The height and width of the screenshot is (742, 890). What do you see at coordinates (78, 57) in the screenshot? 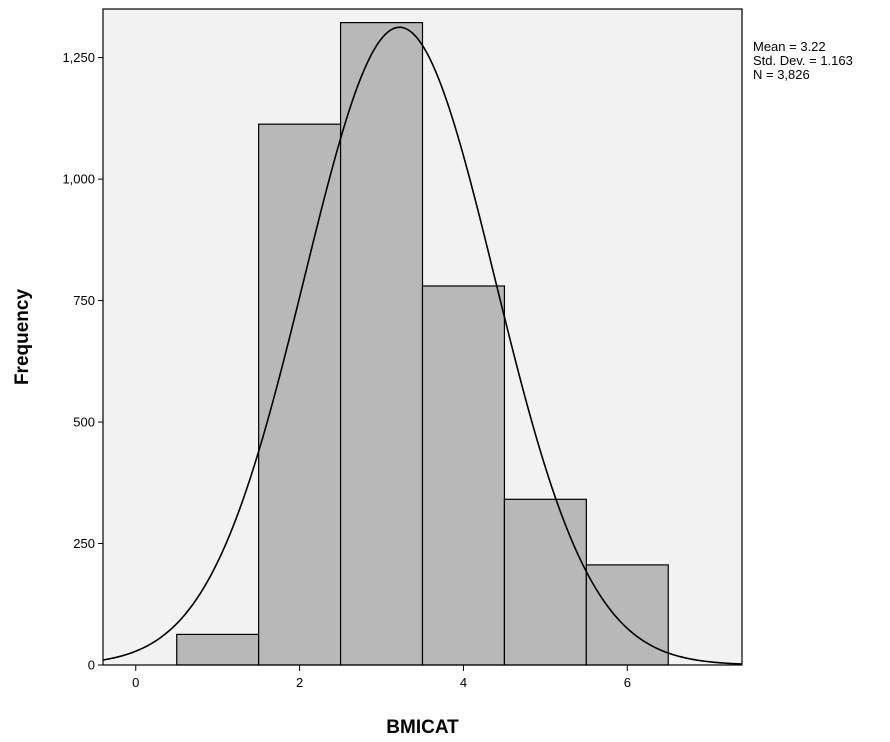
I see `y-tick-label: 1,250` at bounding box center [78, 57].